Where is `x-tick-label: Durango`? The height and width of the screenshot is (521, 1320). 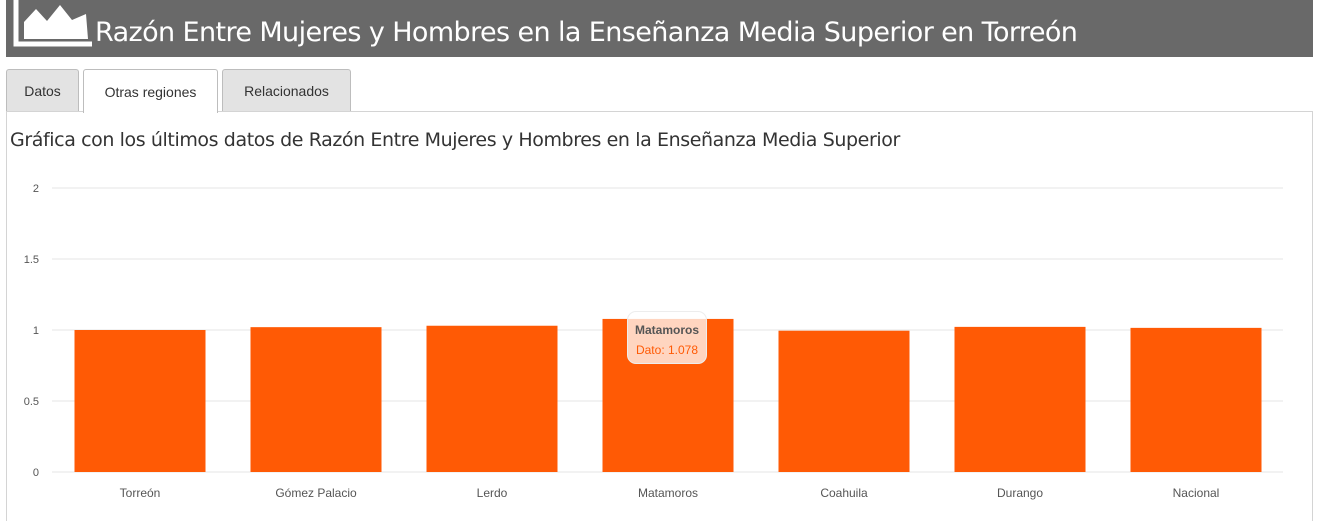 x-tick-label: Durango is located at coordinates (1020, 493).